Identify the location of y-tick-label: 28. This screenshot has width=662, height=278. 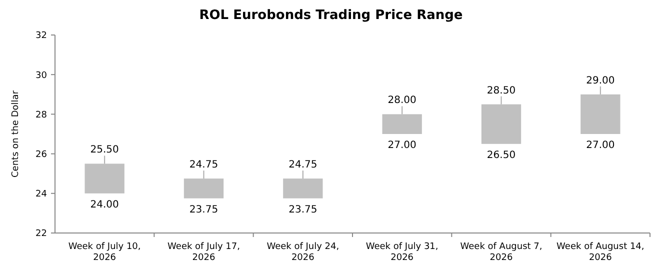
(42, 115).